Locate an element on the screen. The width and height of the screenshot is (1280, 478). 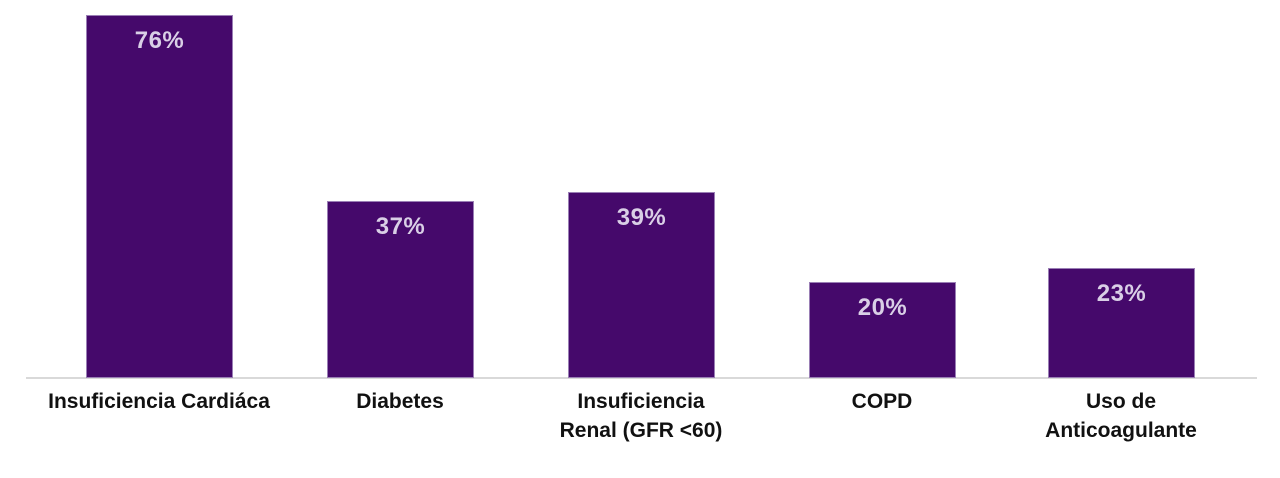
category-label: Diabetes is located at coordinates (400, 401).